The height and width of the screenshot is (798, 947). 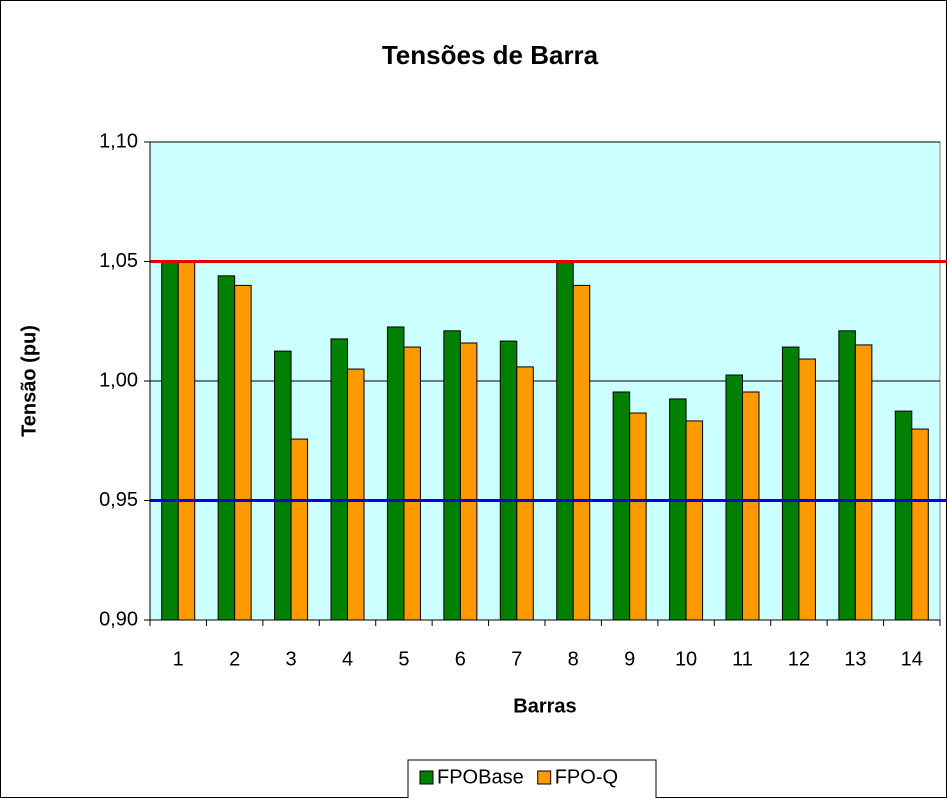 What do you see at coordinates (178, 659) in the screenshot?
I see `x-tick-label: 1` at bounding box center [178, 659].